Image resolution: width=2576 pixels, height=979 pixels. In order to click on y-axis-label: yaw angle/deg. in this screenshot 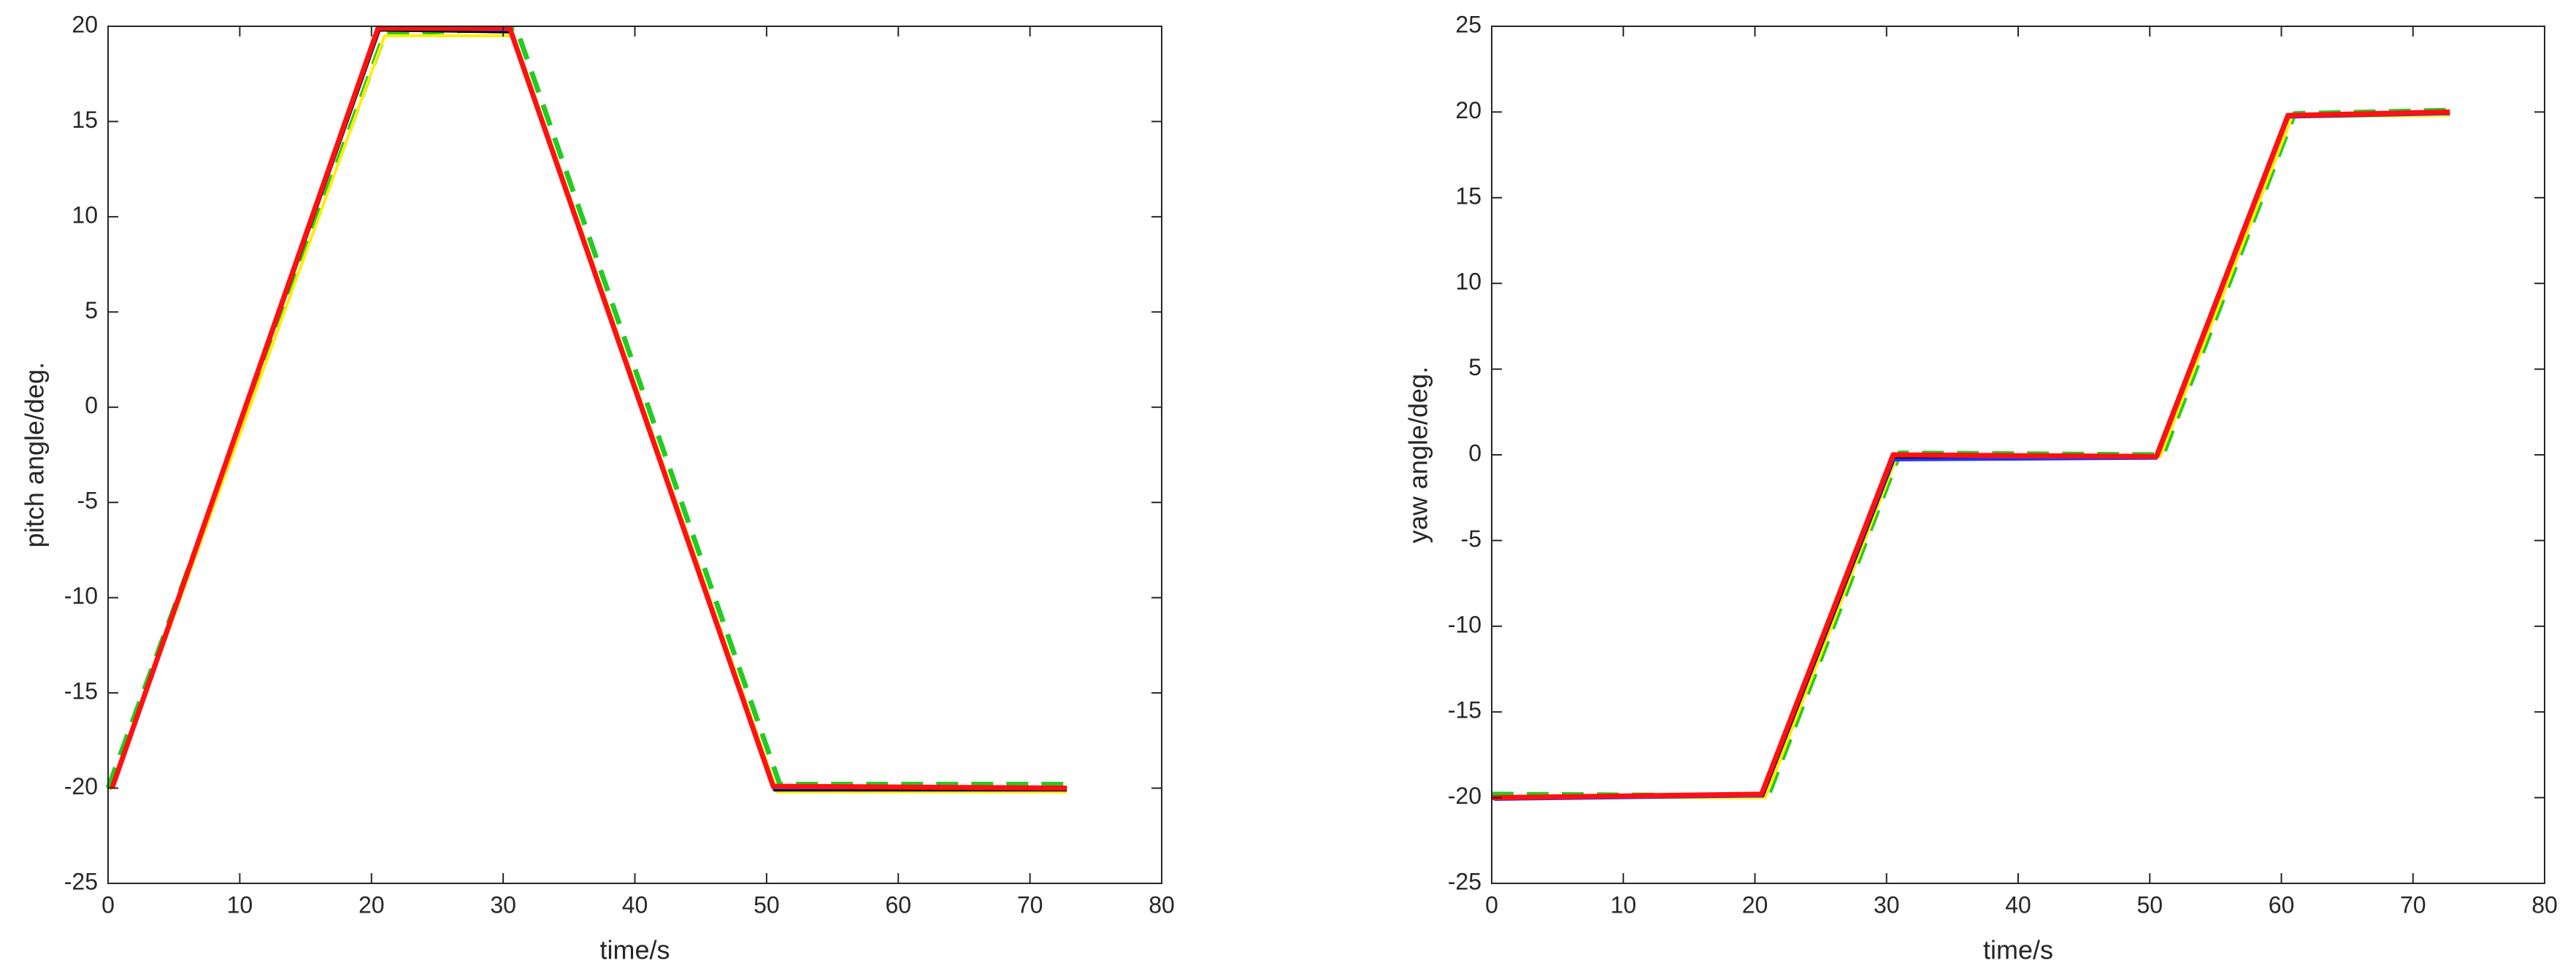, I will do `click(1418, 454)`.